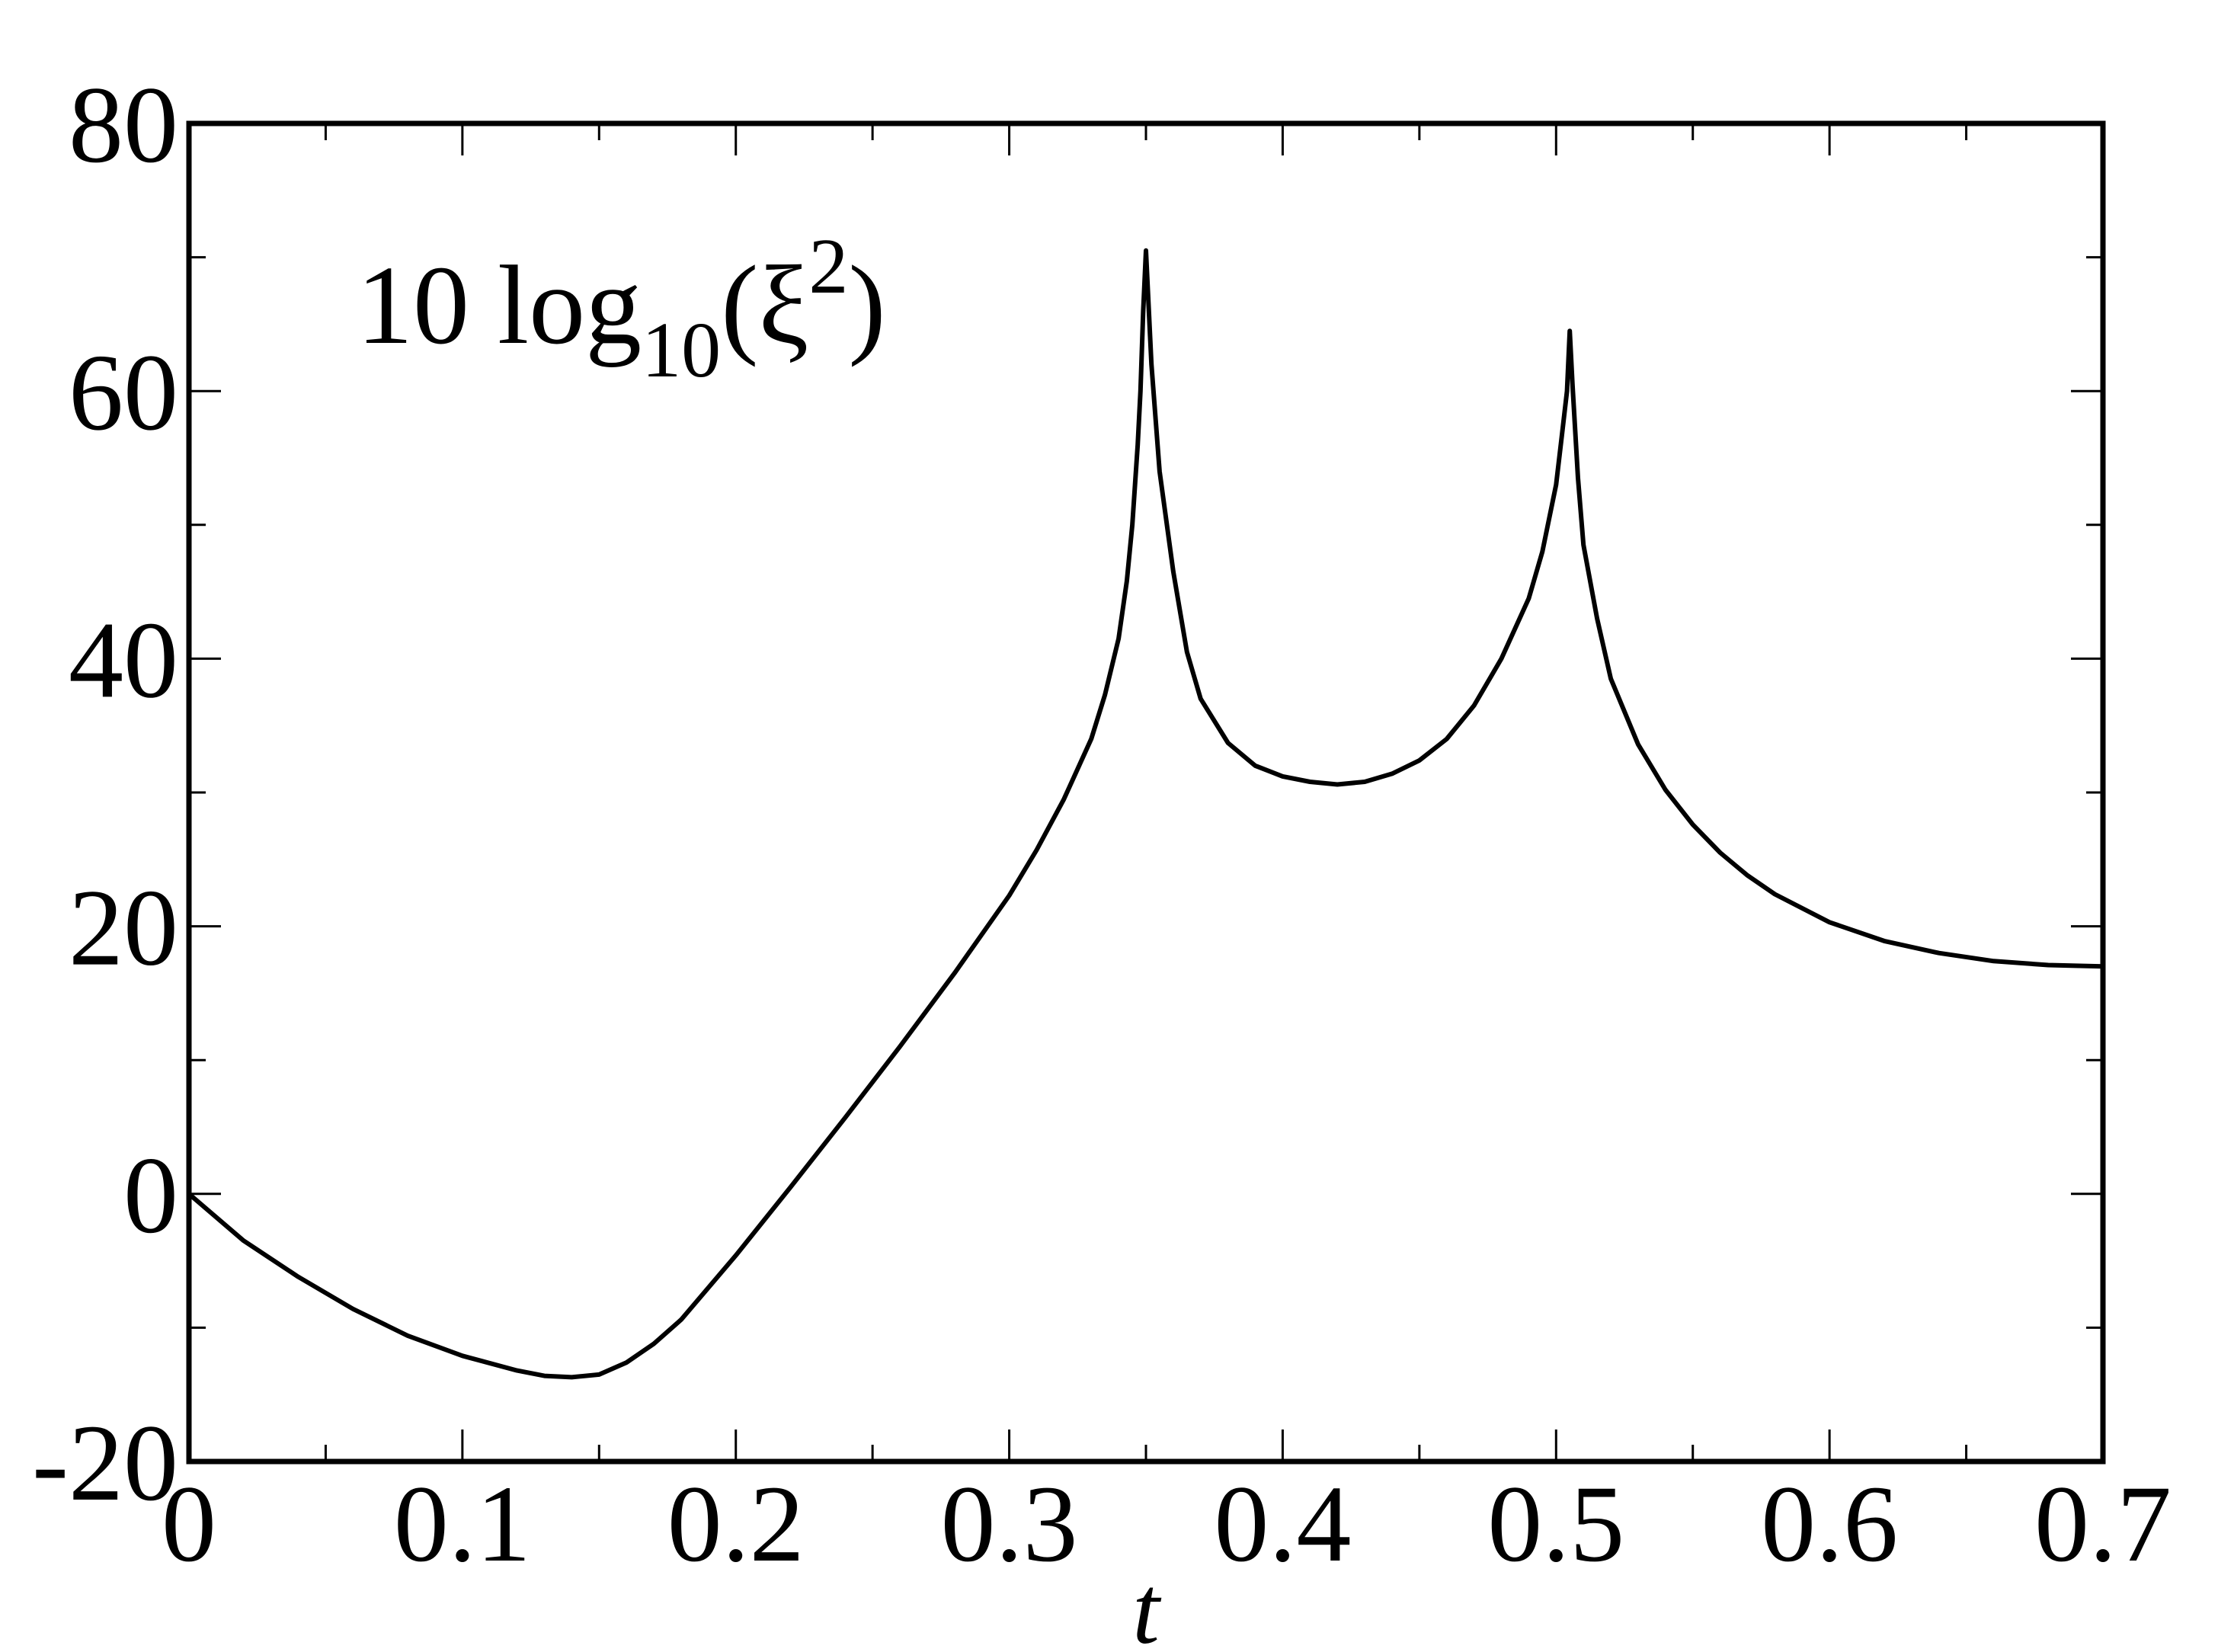  I want to click on x-tick-label: 0.5, so click(1555, 1524).